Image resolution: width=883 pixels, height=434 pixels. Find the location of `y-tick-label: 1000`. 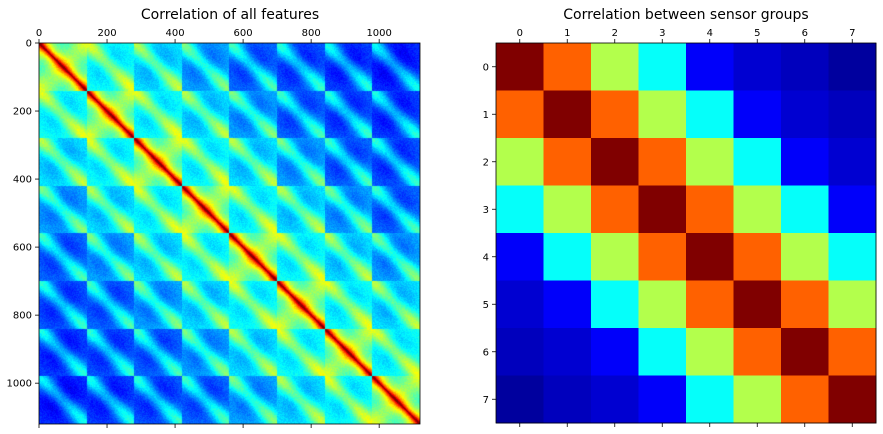

y-tick-label: 1000 is located at coordinates (19, 384).